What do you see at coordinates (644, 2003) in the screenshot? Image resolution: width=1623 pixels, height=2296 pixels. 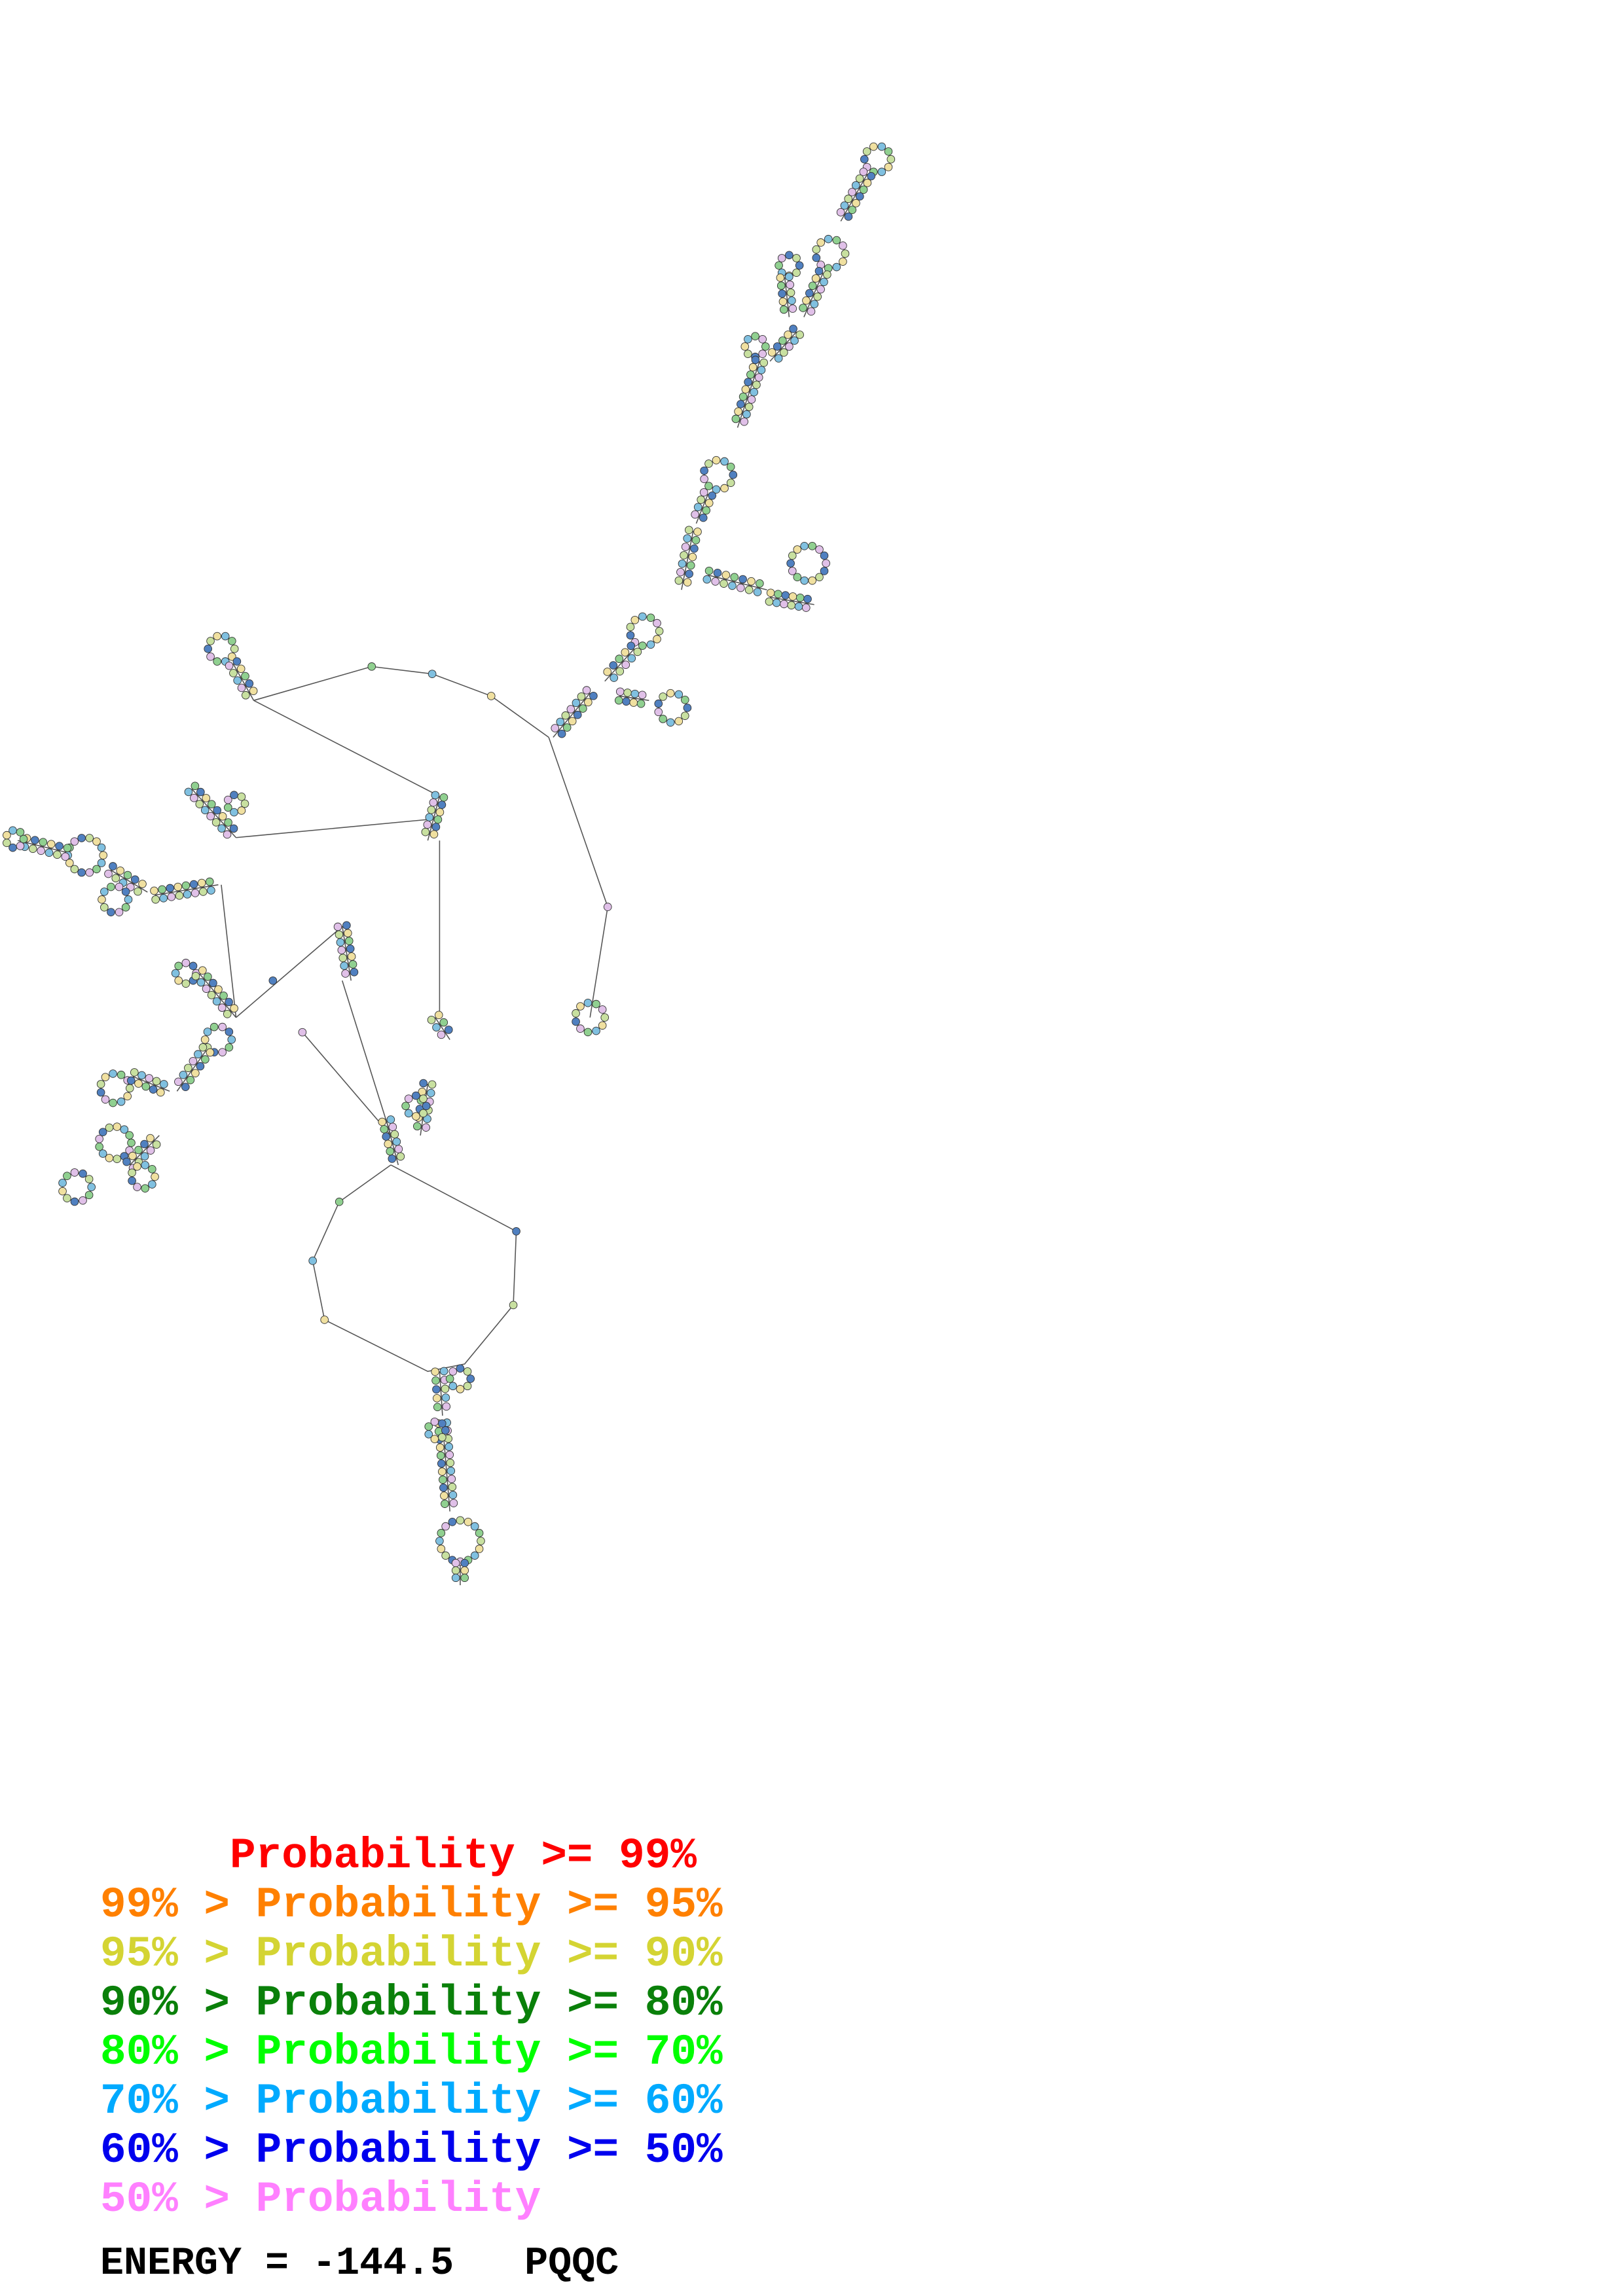 I see `legend-suffix: >= 80%` at bounding box center [644, 2003].